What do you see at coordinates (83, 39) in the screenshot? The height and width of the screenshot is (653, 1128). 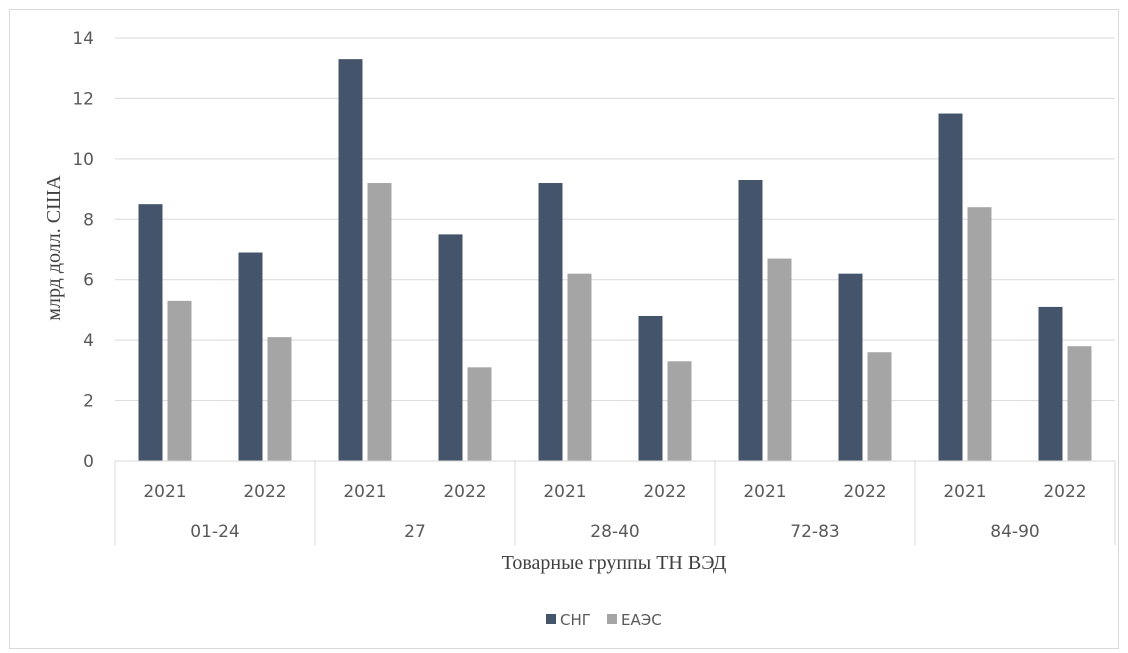 I see `y-tick-label: 14` at bounding box center [83, 39].